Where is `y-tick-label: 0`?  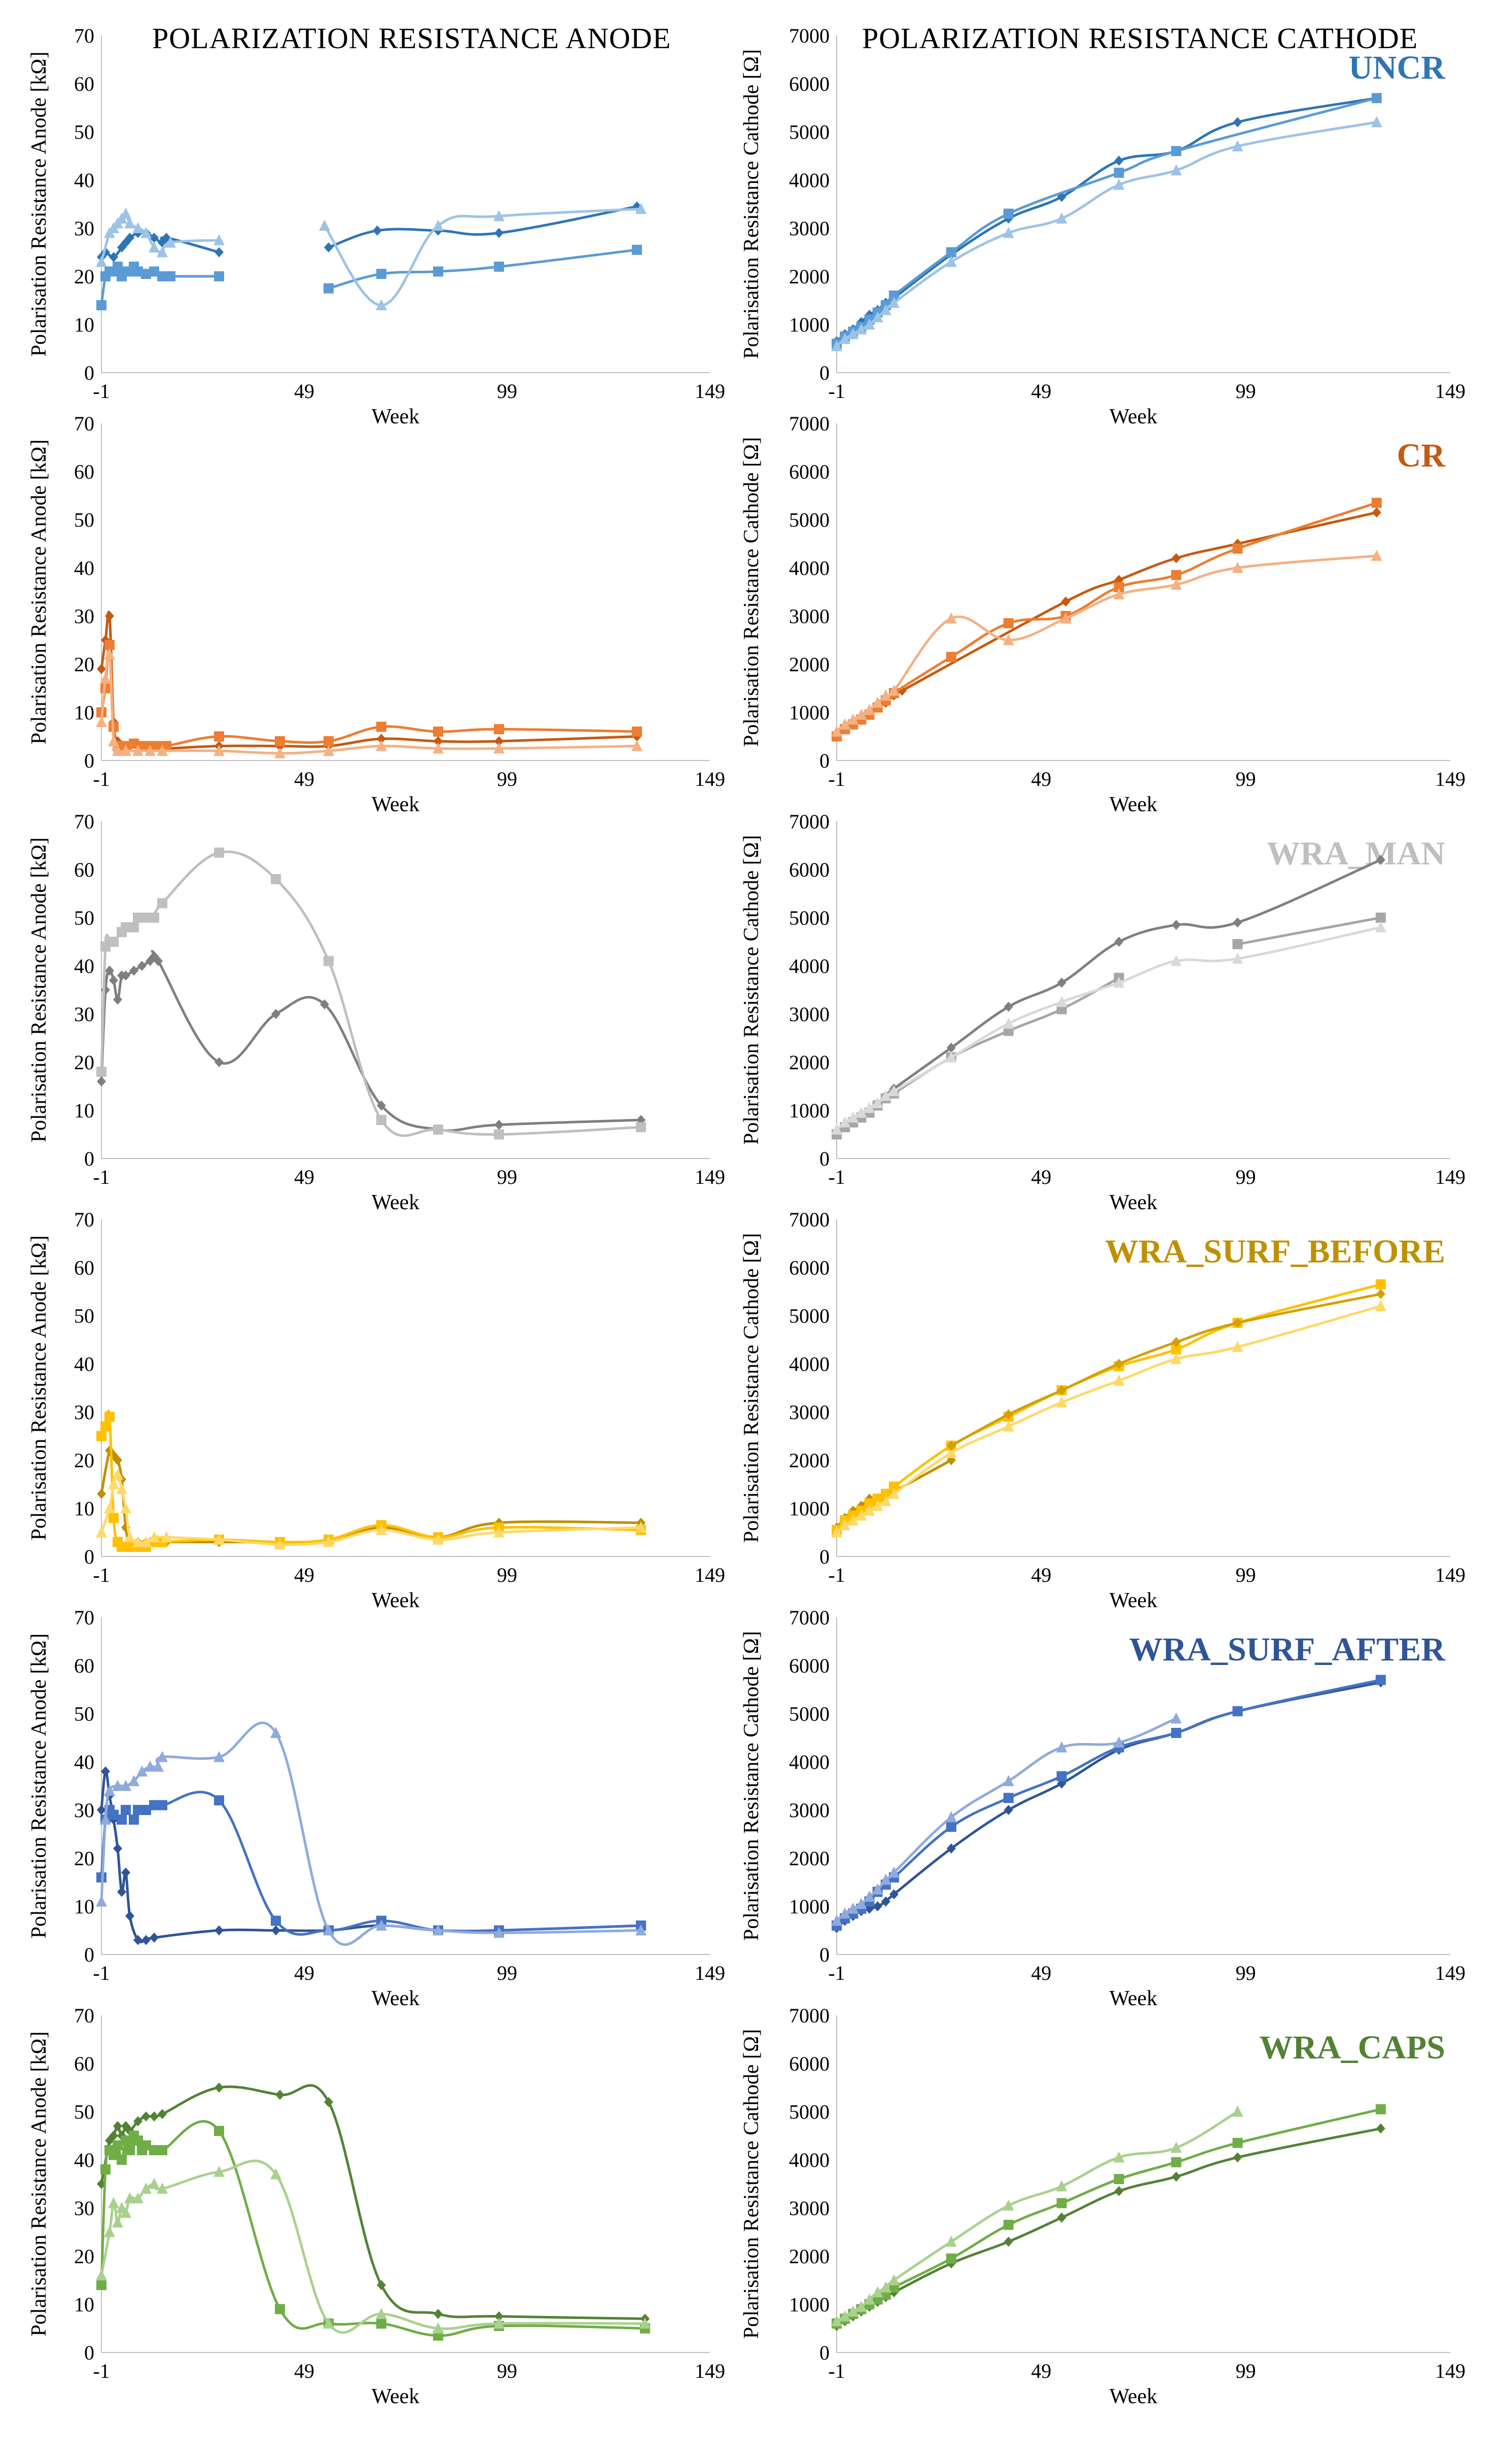
y-tick-label: 0 is located at coordinates (89, 760).